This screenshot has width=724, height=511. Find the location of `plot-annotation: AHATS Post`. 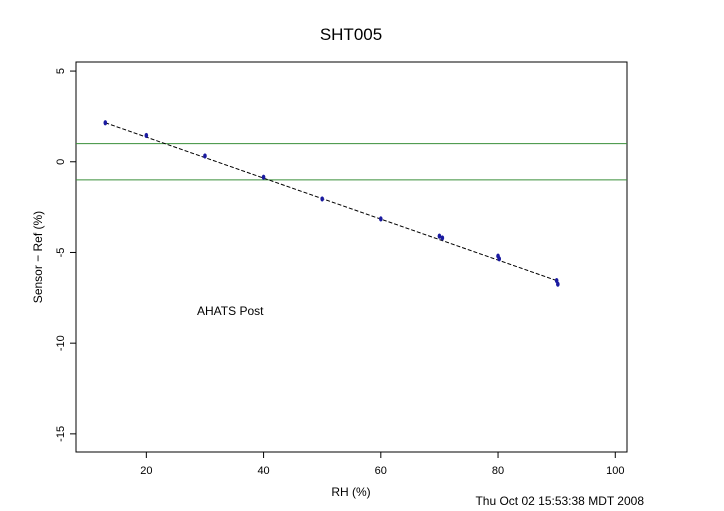

plot-annotation: AHATS Post is located at coordinates (230, 311).